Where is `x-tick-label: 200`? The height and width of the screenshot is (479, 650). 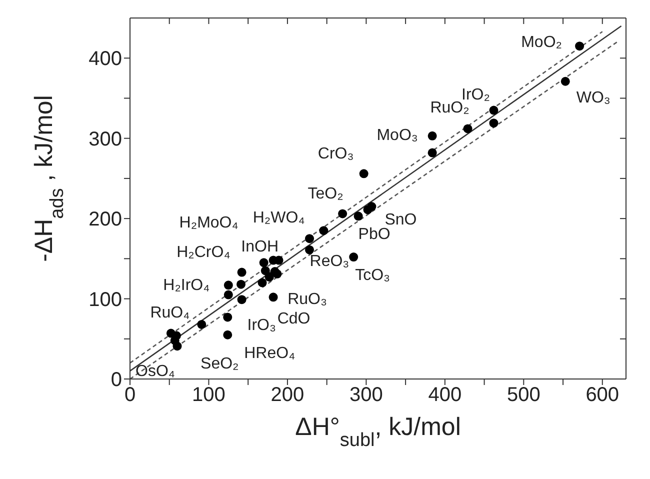 x-tick-label: 200 is located at coordinates (287, 395).